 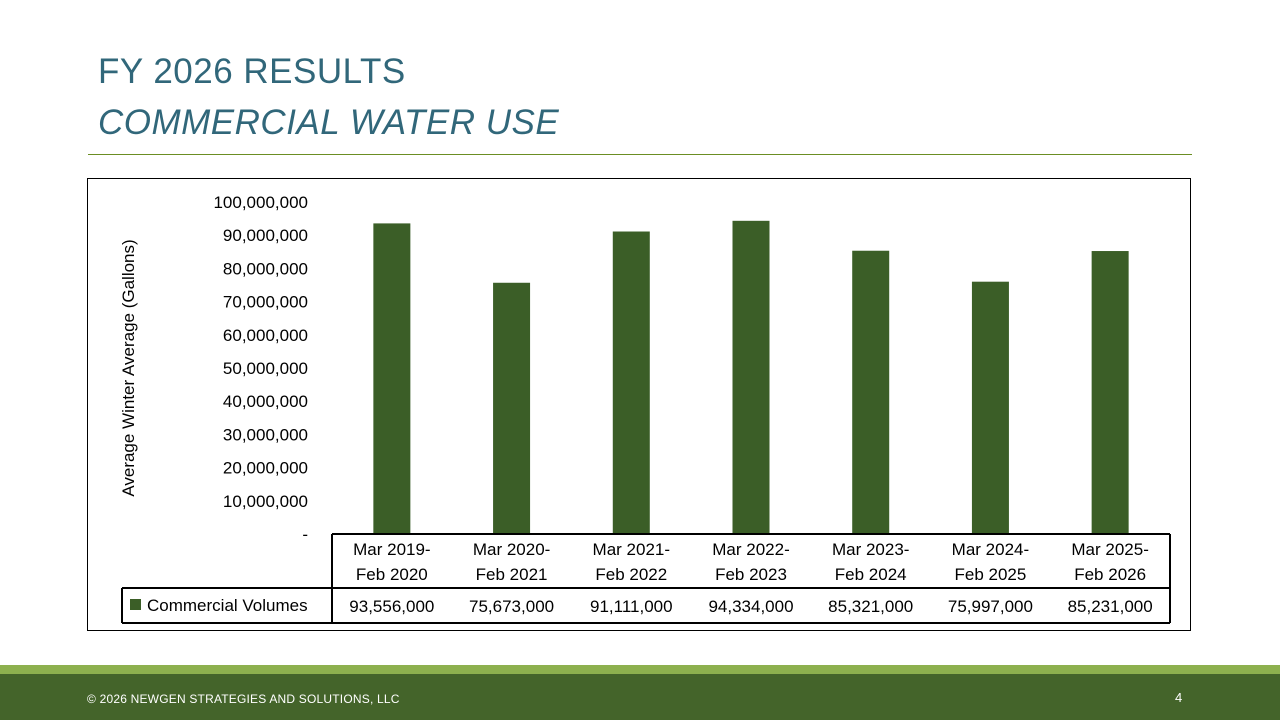 What do you see at coordinates (1110, 606) in the screenshot?
I see `data-table-value: 85,231,000` at bounding box center [1110, 606].